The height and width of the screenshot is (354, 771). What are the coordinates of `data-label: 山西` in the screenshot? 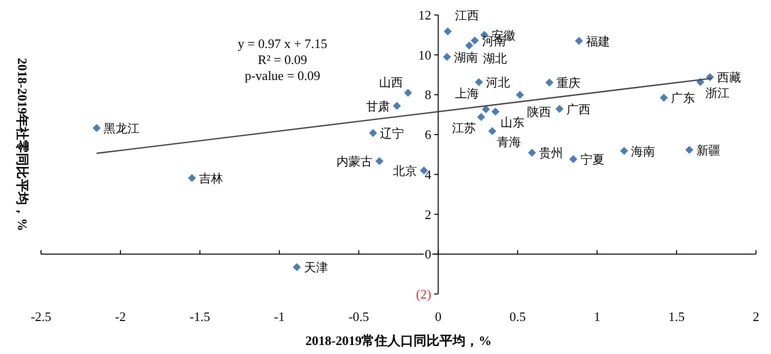 It's located at (391, 83).